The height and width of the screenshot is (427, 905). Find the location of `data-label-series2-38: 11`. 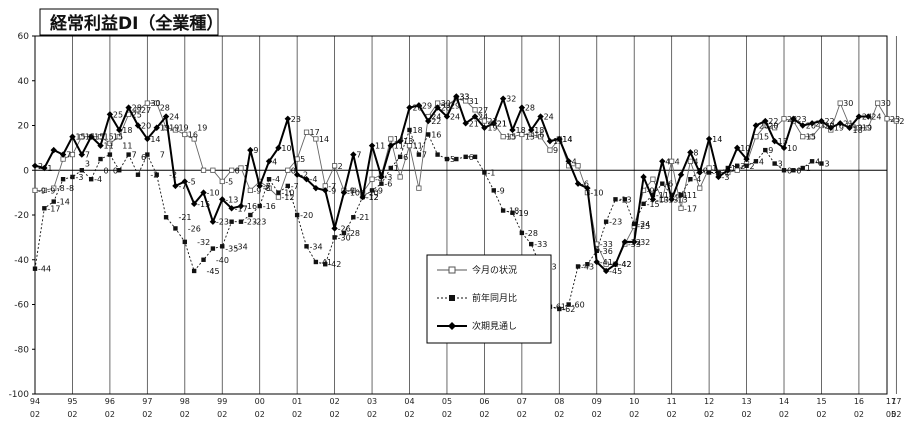

data-label-series2-38: 11 is located at coordinates (399, 146).